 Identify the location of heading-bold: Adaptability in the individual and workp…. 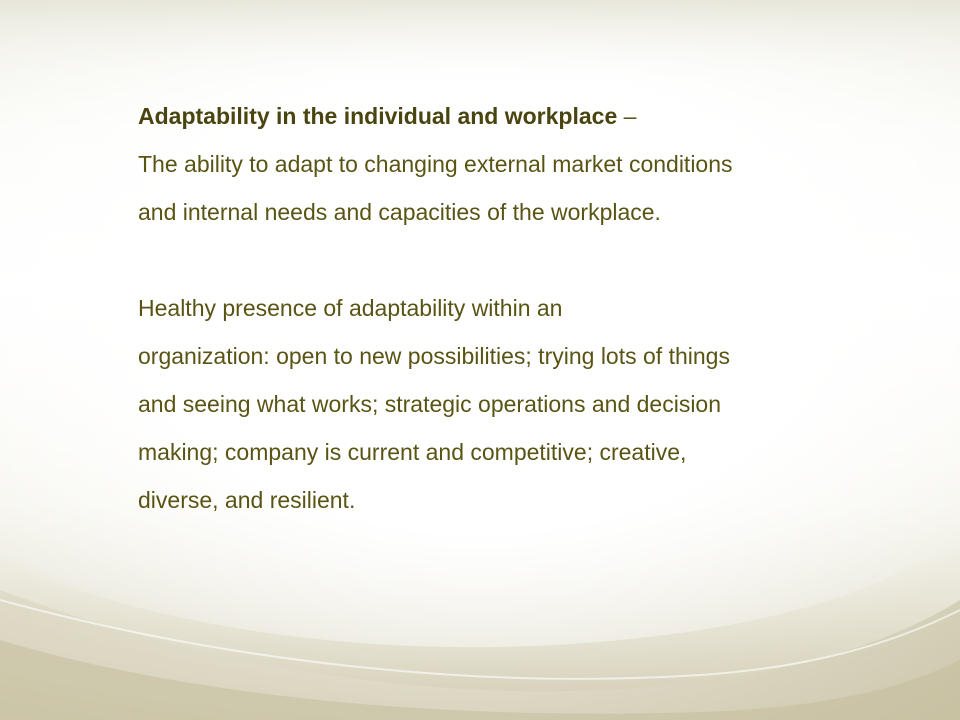
(378, 116).